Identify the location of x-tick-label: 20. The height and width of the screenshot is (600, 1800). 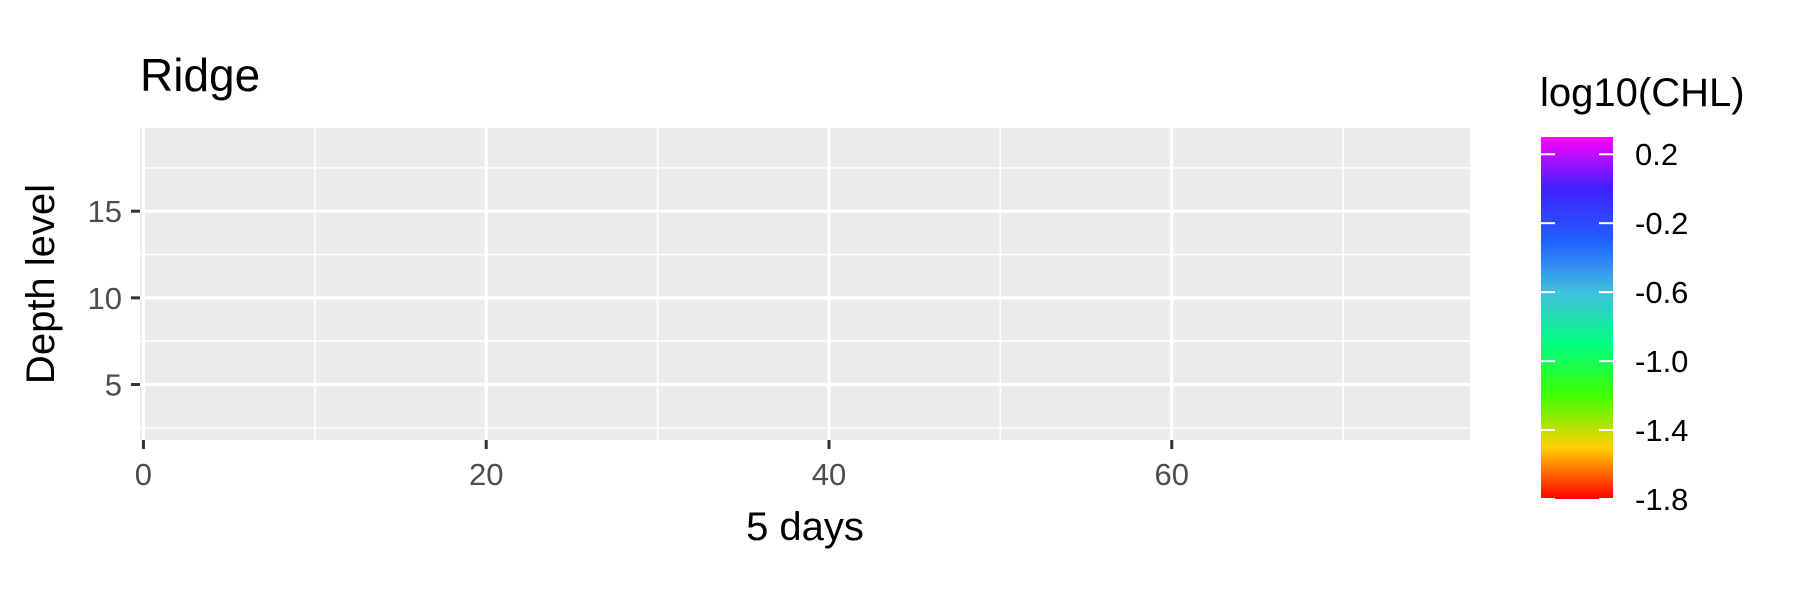
(486, 474).